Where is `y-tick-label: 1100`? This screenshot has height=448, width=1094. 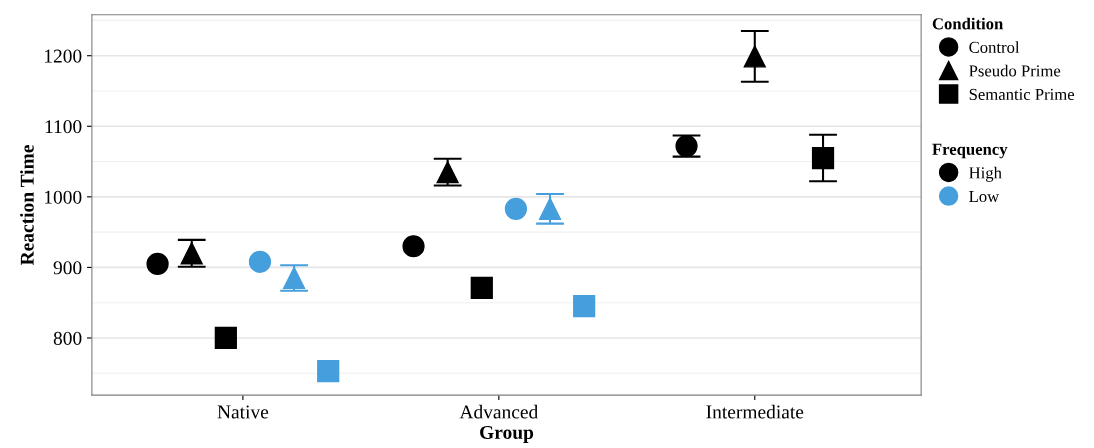 y-tick-label: 1100 is located at coordinates (63, 127).